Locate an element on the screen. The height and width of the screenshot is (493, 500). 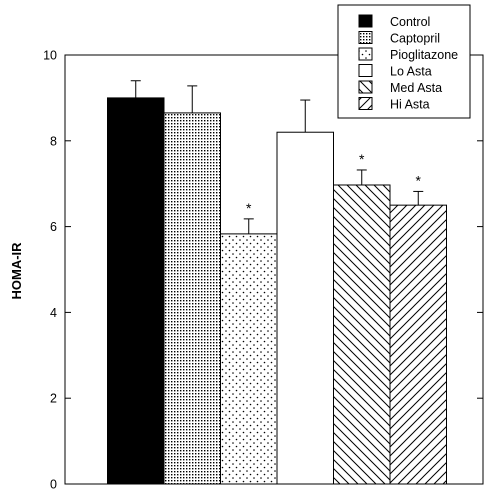
legend-swatch-control is located at coordinates (365, 21).